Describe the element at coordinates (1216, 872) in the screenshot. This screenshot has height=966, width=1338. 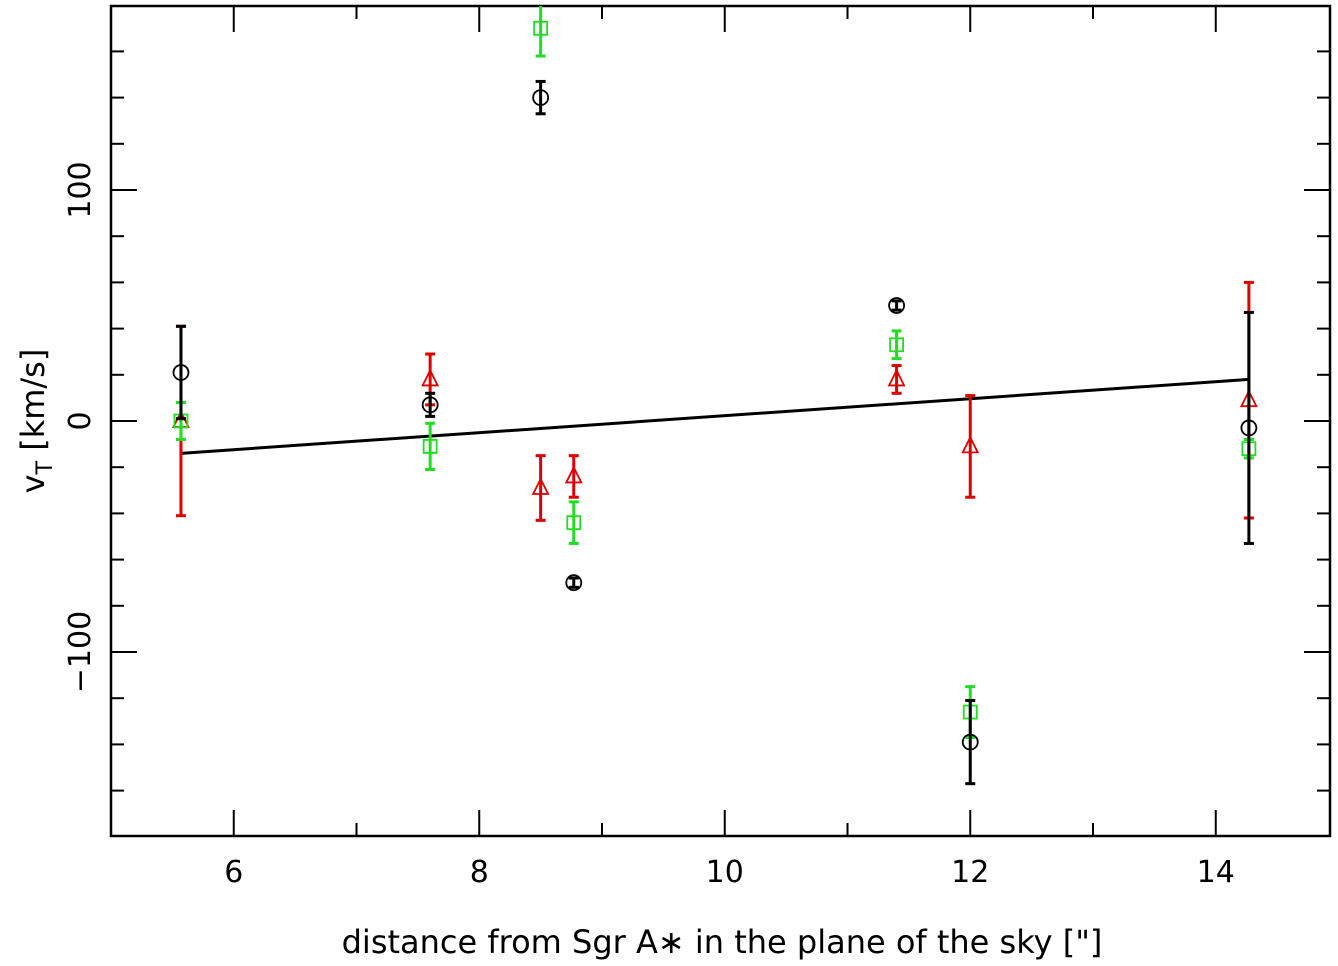
I see `x-tick-label: 14` at that location.